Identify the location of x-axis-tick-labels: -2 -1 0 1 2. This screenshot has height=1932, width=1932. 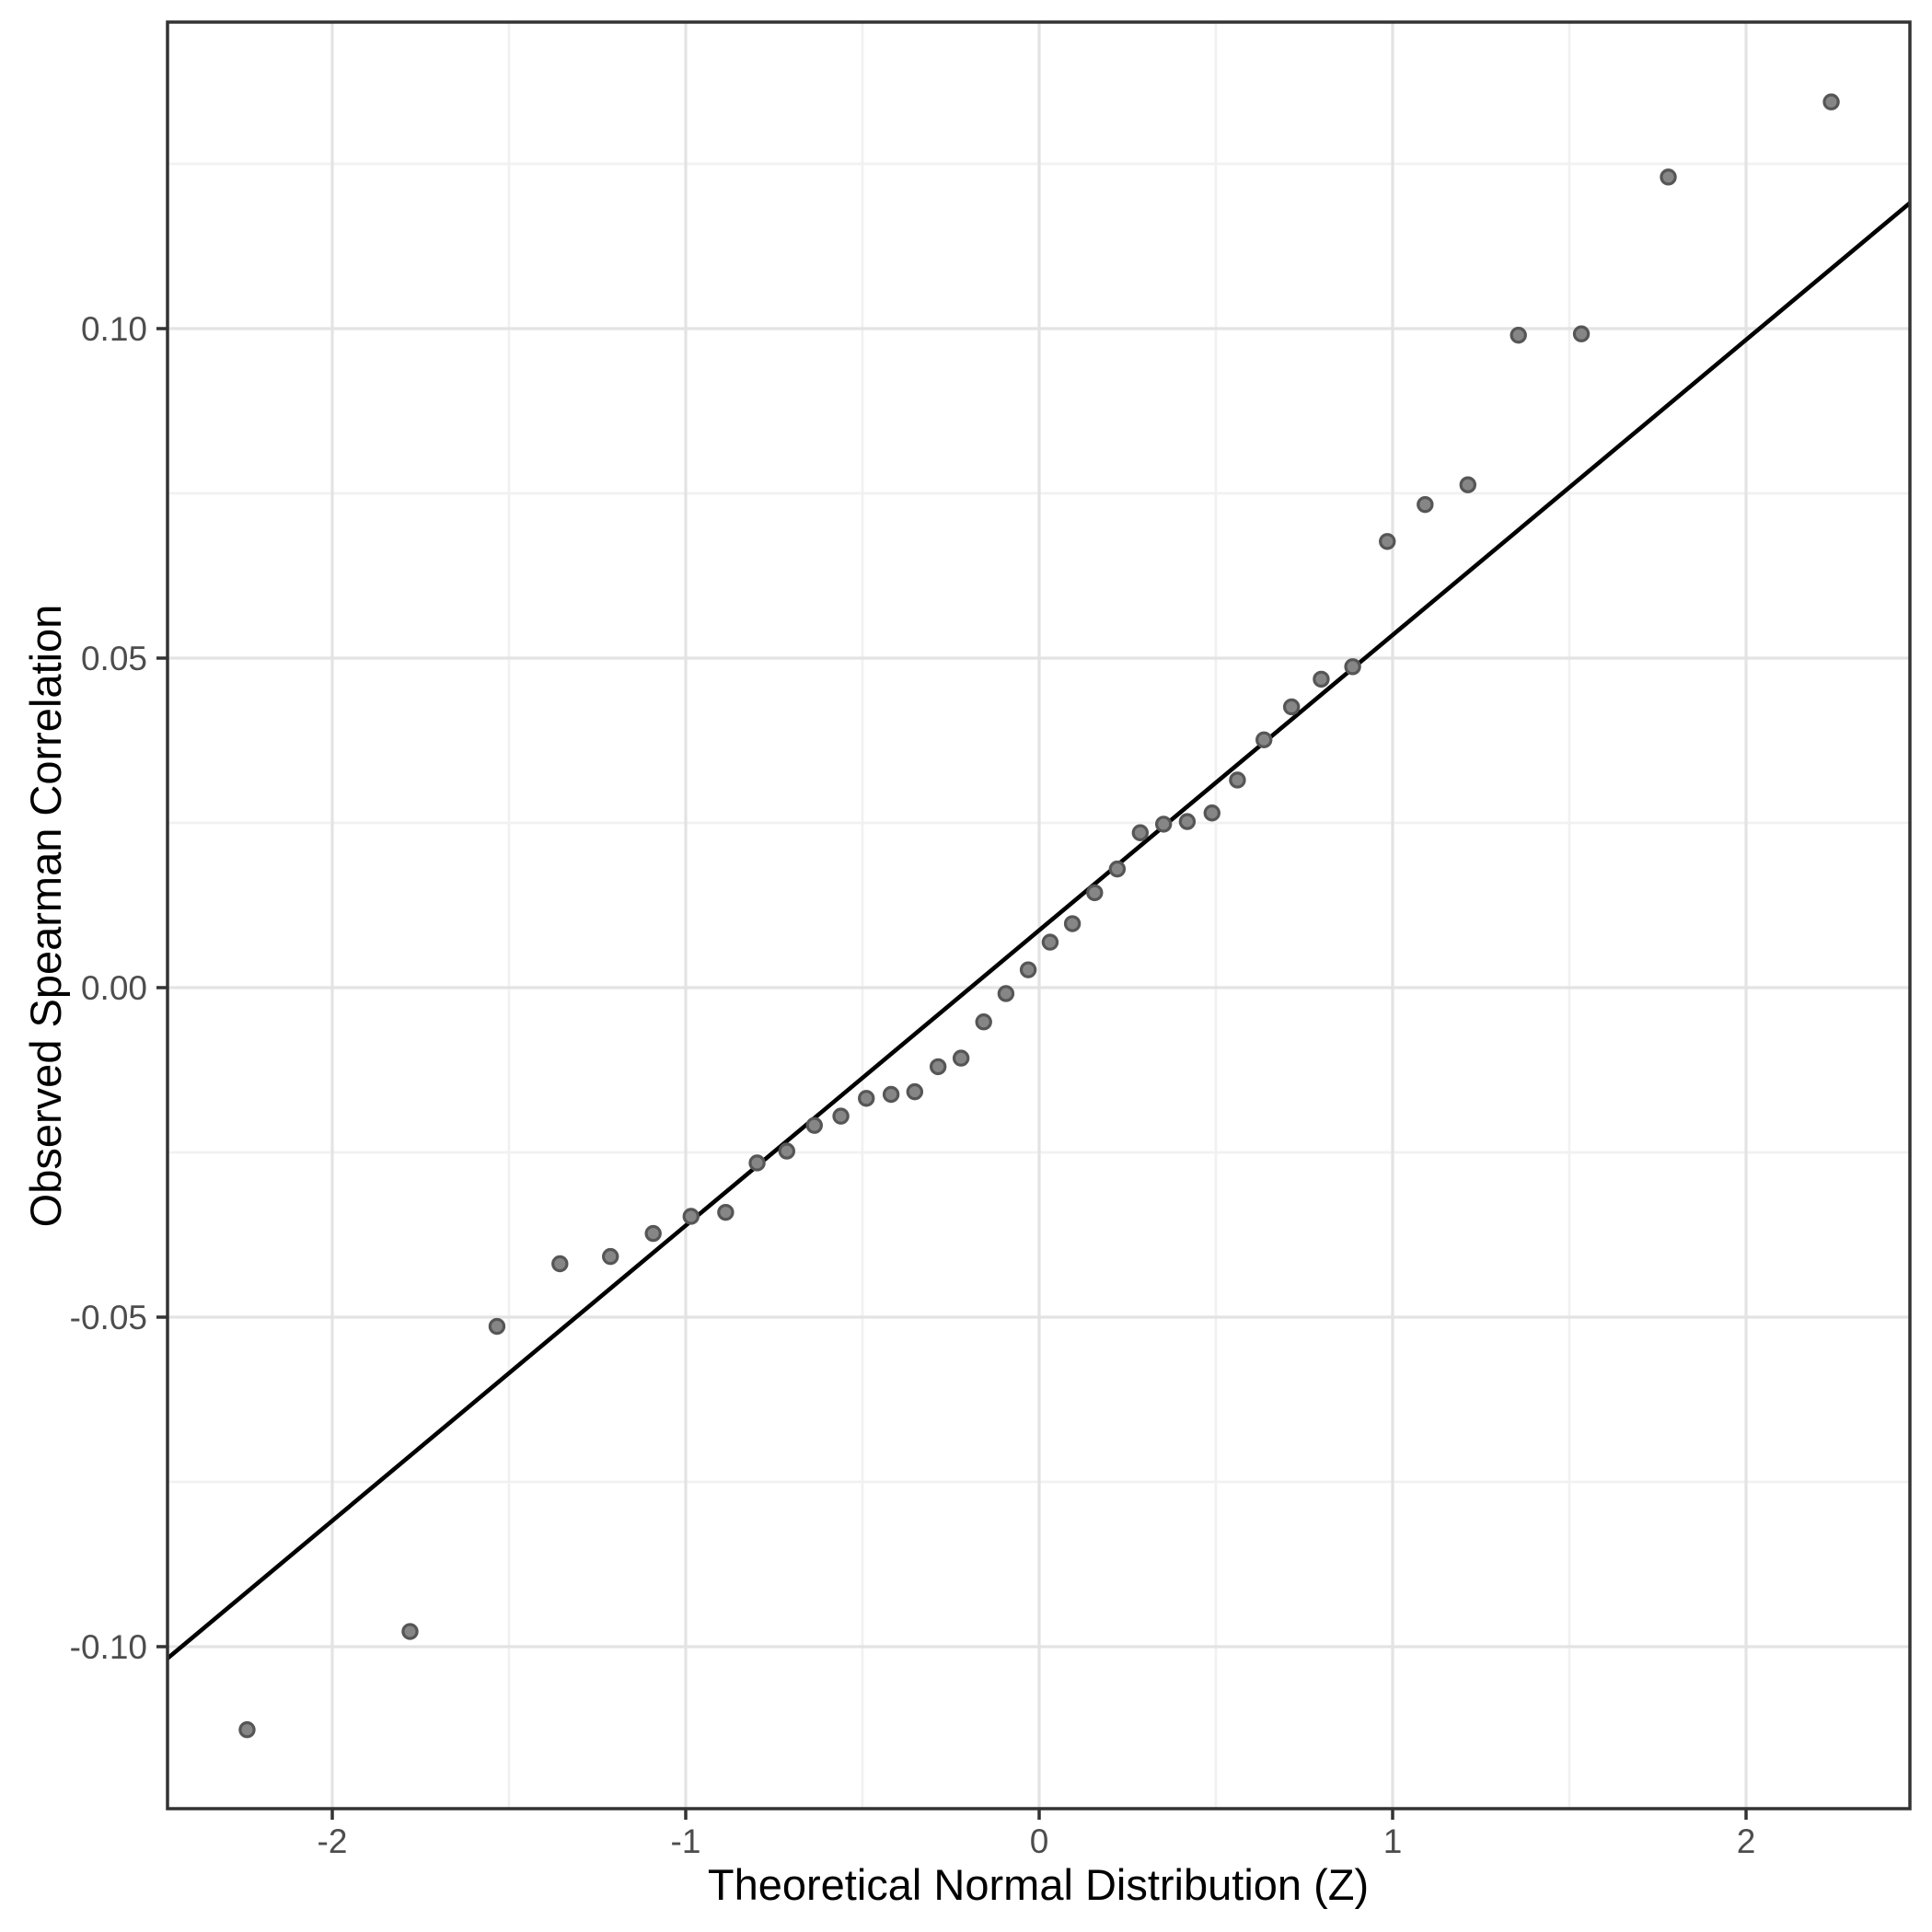
(1037, 1841).